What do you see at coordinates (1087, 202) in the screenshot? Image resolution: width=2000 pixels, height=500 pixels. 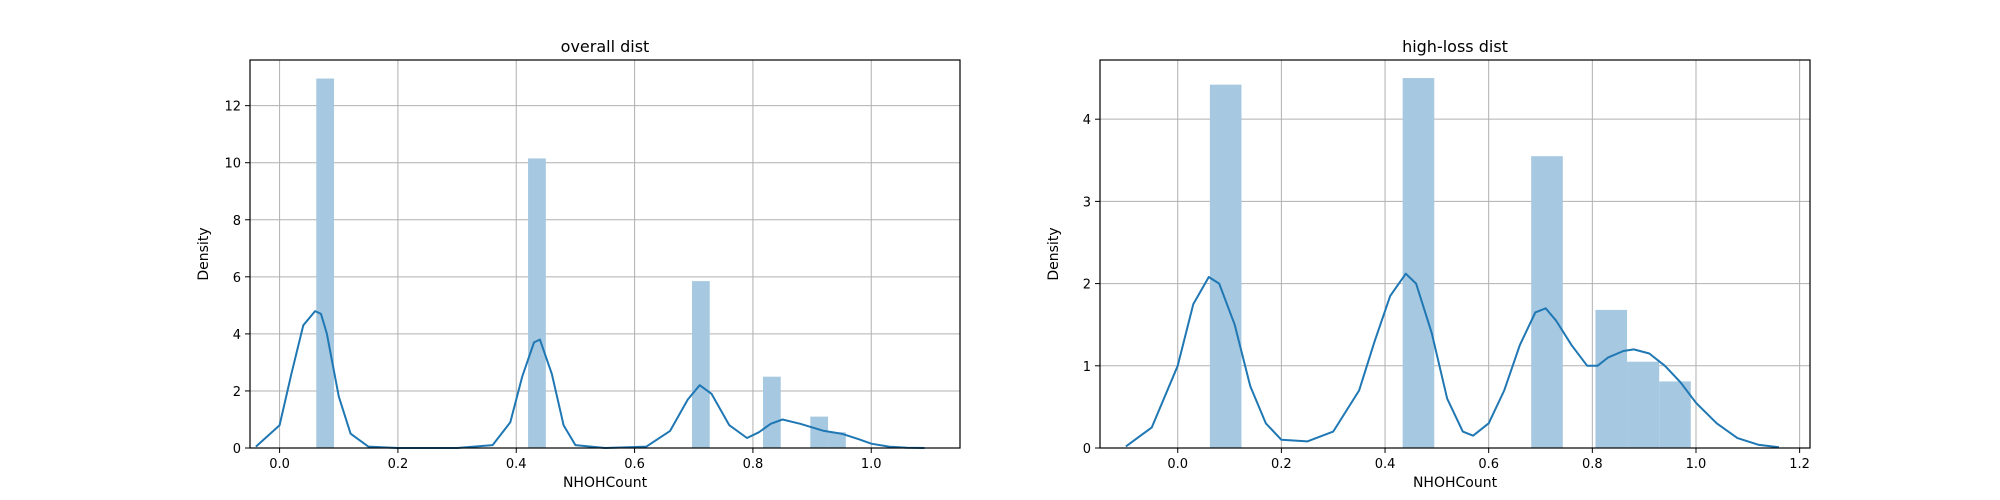 I see `y-tick-label: 3` at bounding box center [1087, 202].